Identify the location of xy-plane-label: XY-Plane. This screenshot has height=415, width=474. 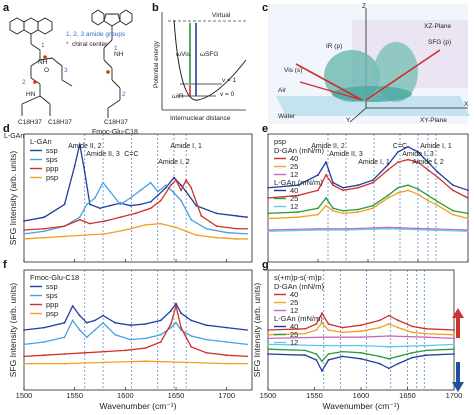
(433, 120).